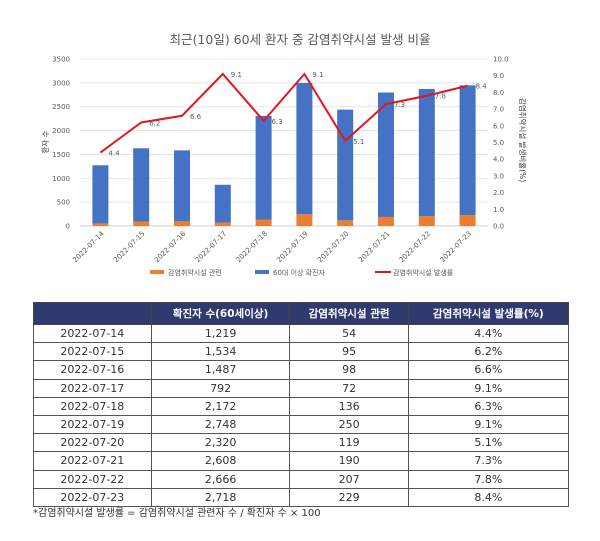  What do you see at coordinates (501, 60) in the screenshot?
I see `y2-tick-label: 10.0` at bounding box center [501, 60].